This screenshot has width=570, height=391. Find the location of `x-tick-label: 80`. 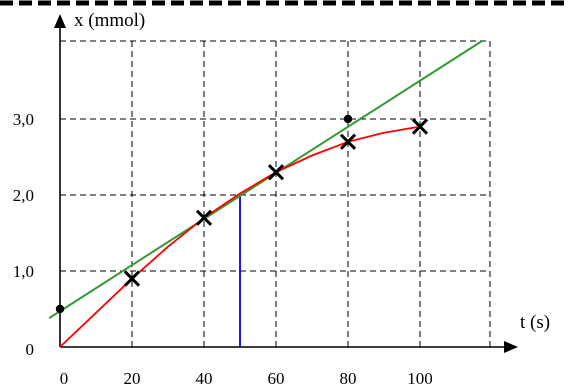

x-tick-label: 80 is located at coordinates (348, 378).